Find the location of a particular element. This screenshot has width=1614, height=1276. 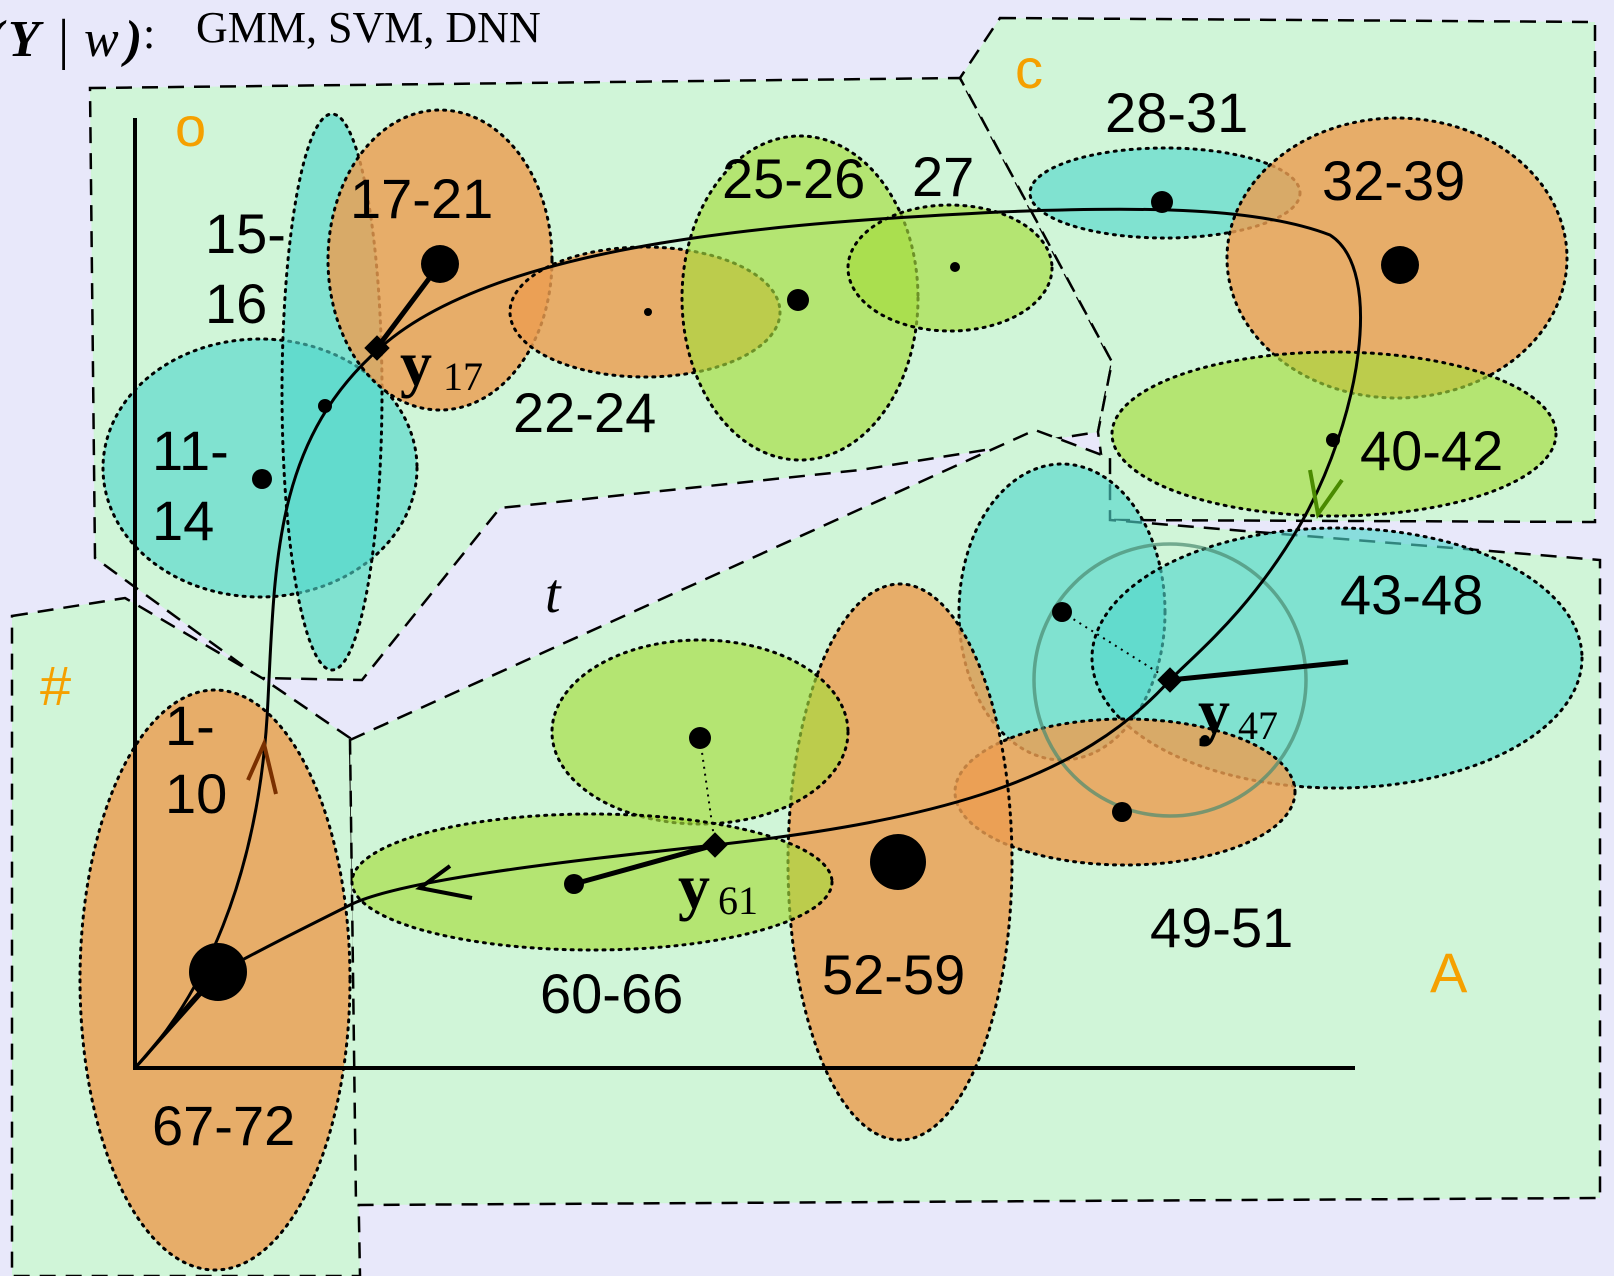

label-43-48: 43-48 is located at coordinates (1411, 594).